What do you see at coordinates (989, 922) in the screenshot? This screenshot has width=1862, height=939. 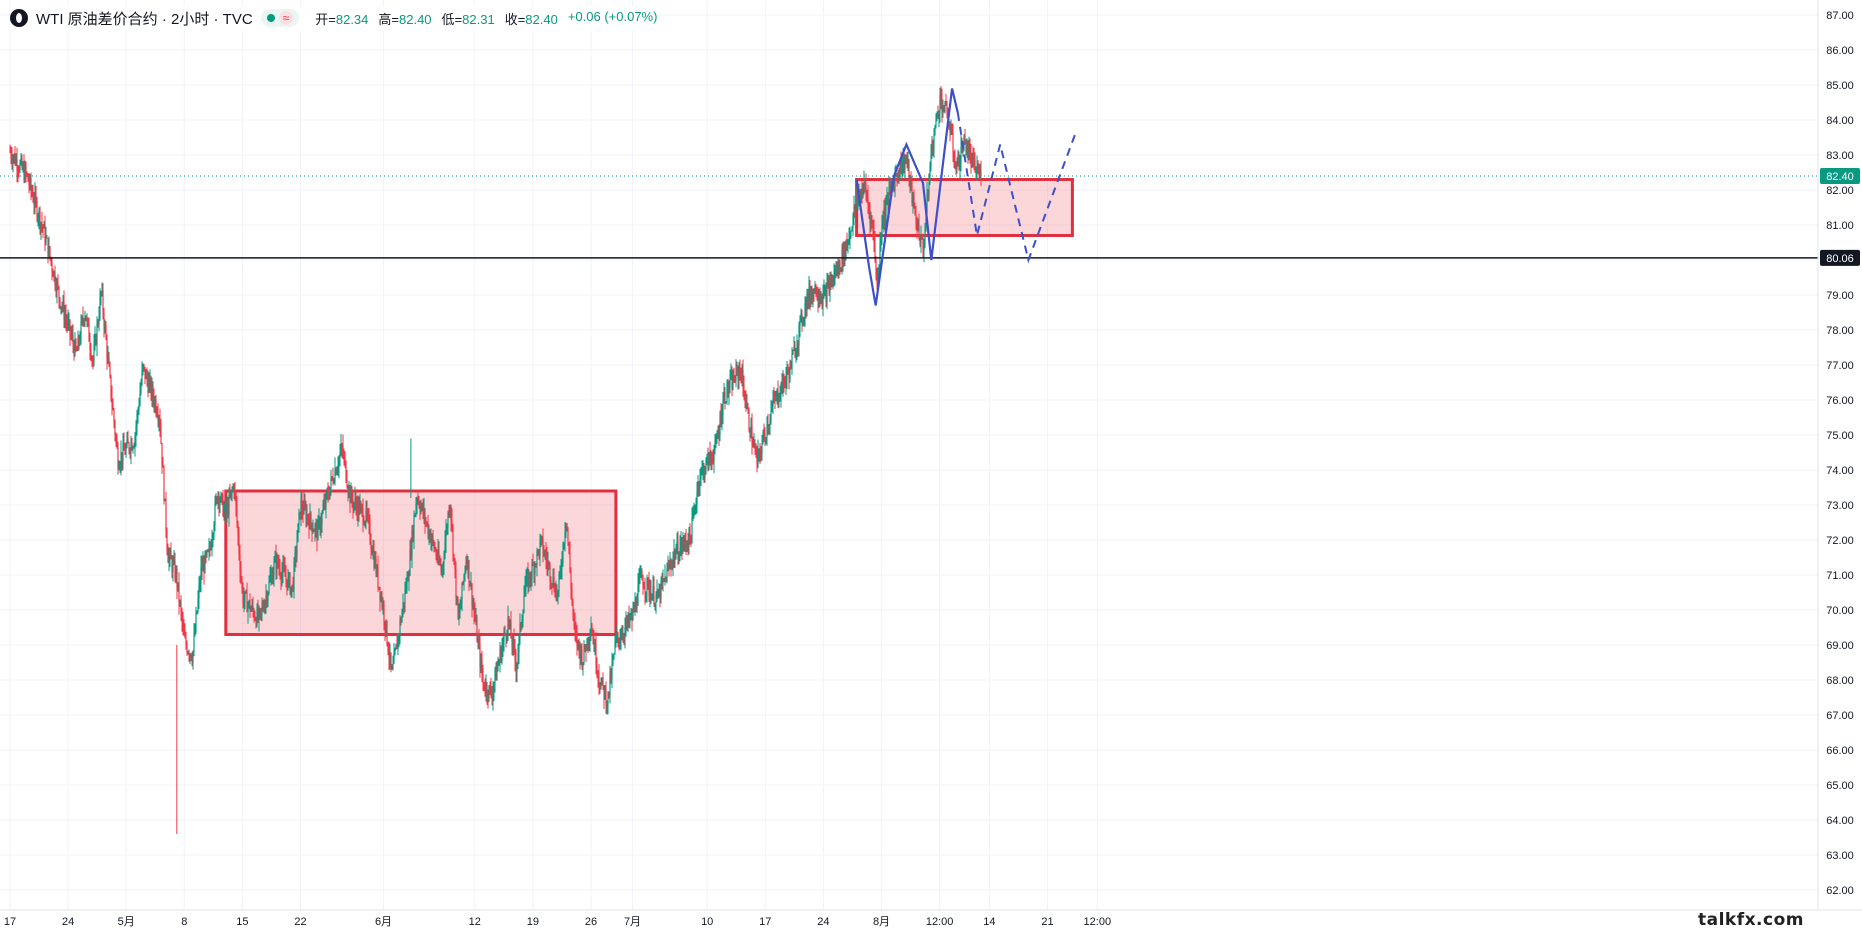 I see `x-tick-label: 14` at bounding box center [989, 922].